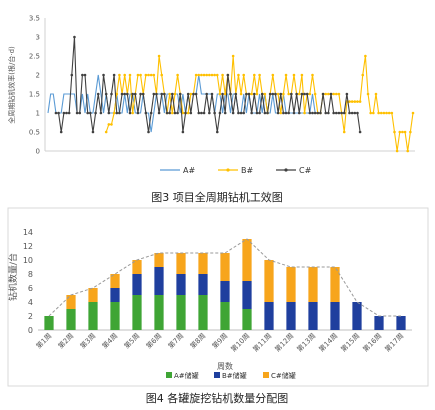 This screenshot has height=410, width=435. Describe the element at coordinates (30, 316) in the screenshot. I see `bar-chart-y-tick-label: 2` at that location.